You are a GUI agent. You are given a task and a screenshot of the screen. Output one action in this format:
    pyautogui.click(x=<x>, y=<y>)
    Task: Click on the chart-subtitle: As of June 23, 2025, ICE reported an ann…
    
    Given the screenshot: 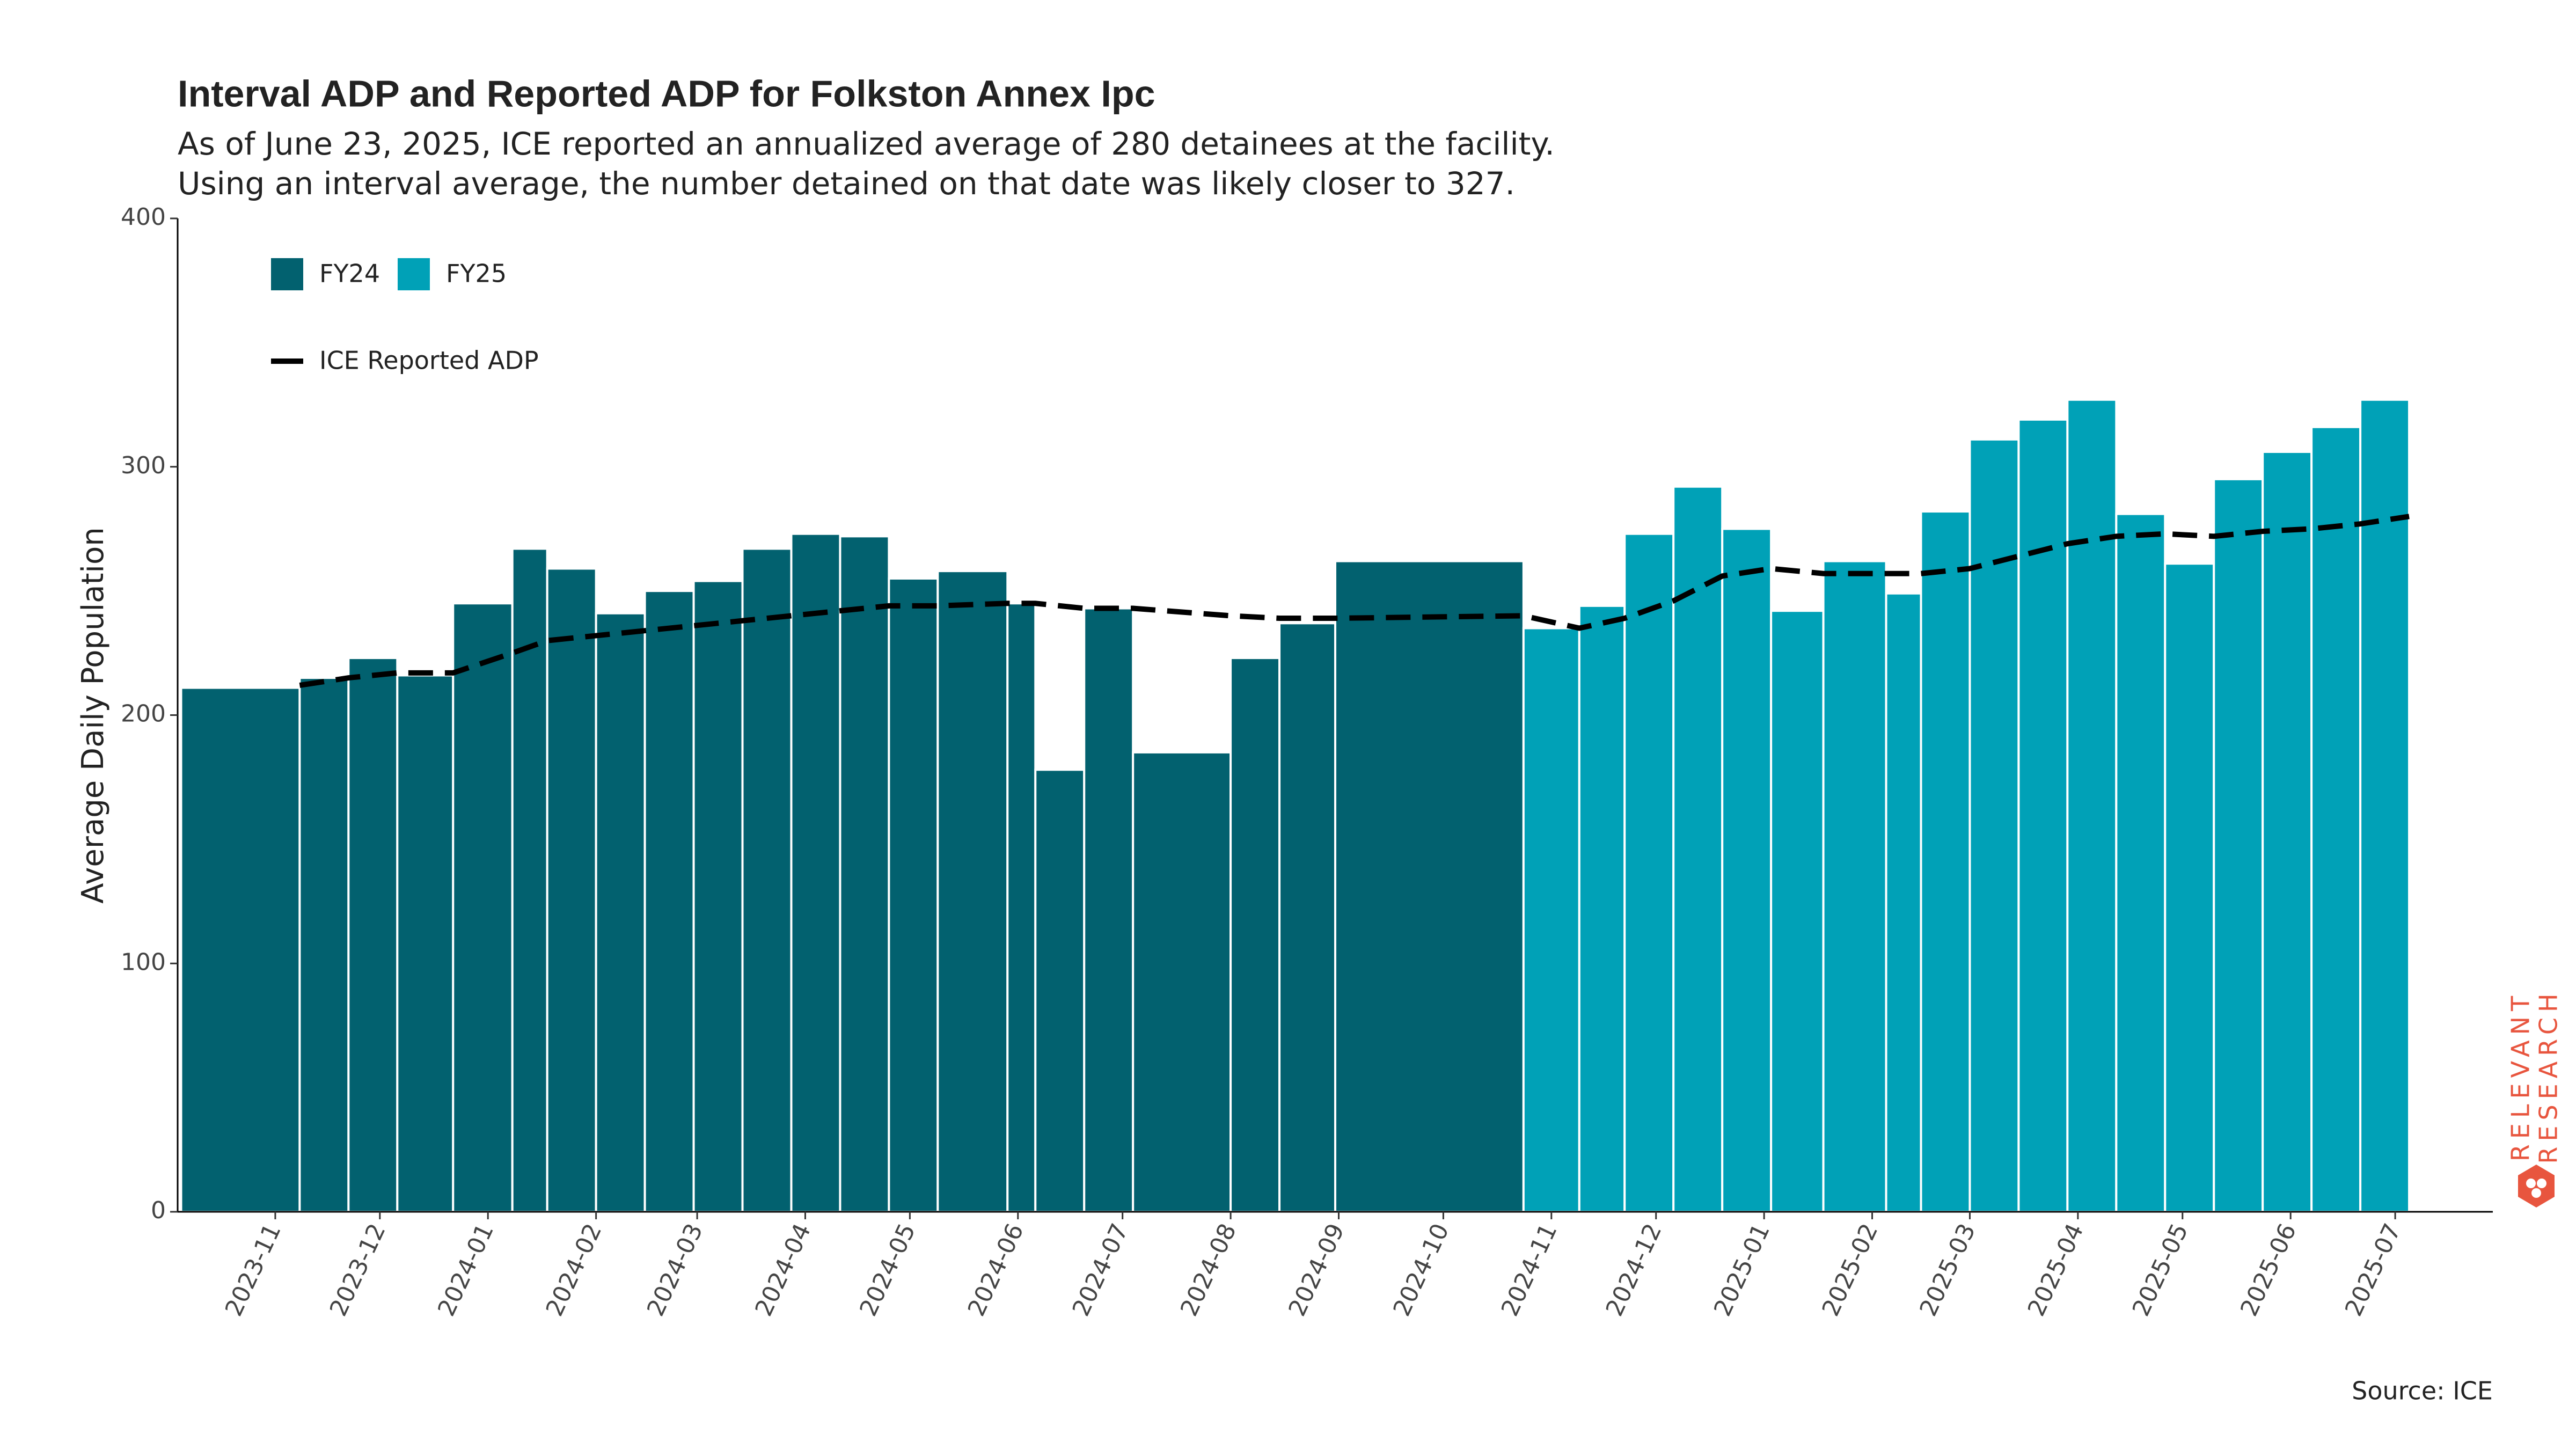 What is the action you would take?
    pyautogui.click(x=866, y=144)
    